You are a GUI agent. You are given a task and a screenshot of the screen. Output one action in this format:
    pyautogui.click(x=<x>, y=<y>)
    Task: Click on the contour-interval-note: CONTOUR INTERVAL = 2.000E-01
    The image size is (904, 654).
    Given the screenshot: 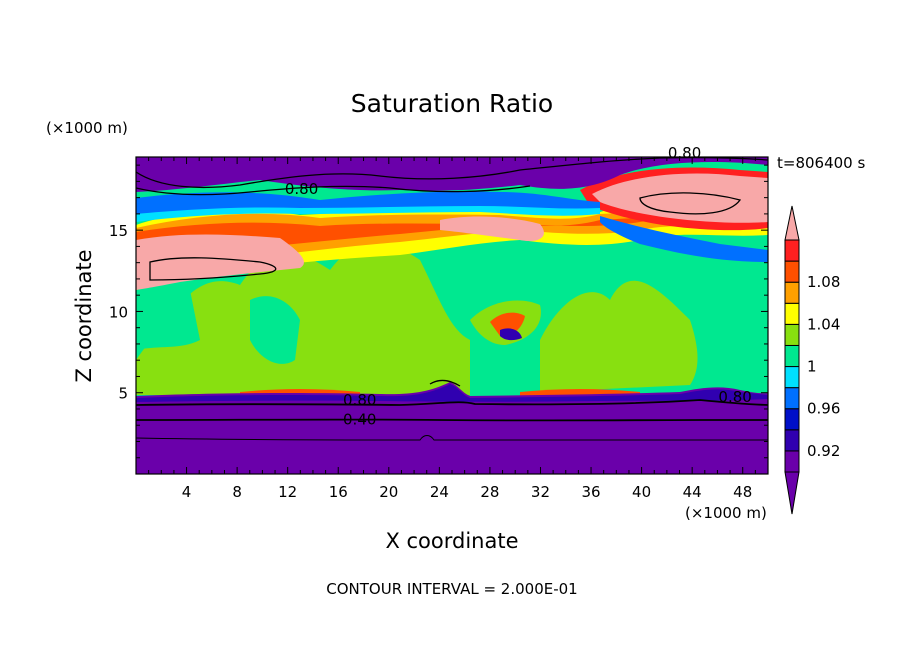 What is the action you would take?
    pyautogui.click(x=451, y=589)
    